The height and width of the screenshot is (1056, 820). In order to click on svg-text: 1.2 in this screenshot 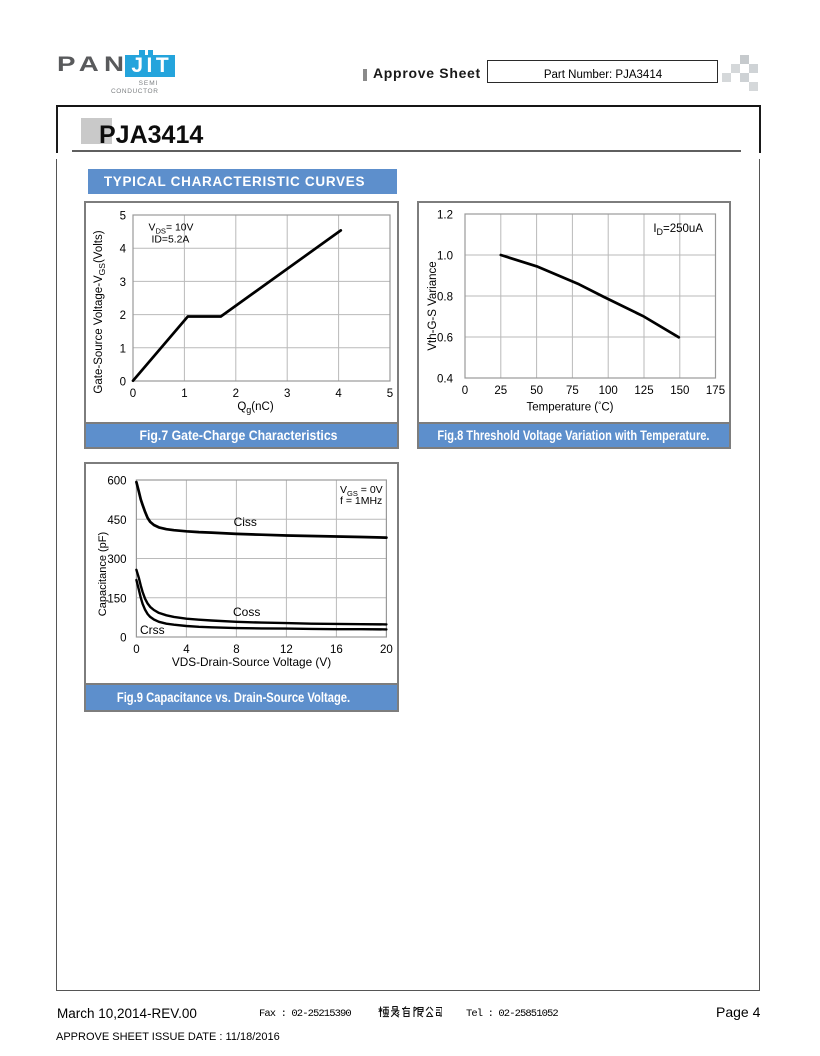, I will do `click(445, 216)`.